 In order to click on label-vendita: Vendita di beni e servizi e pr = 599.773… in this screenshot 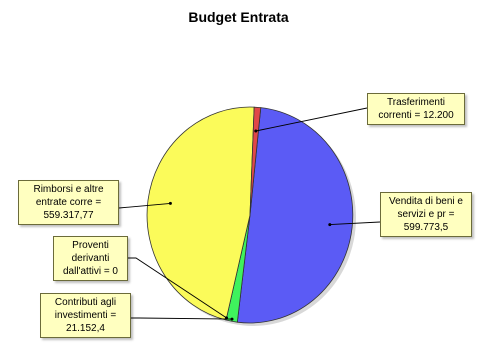, I will do `click(426, 214)`.